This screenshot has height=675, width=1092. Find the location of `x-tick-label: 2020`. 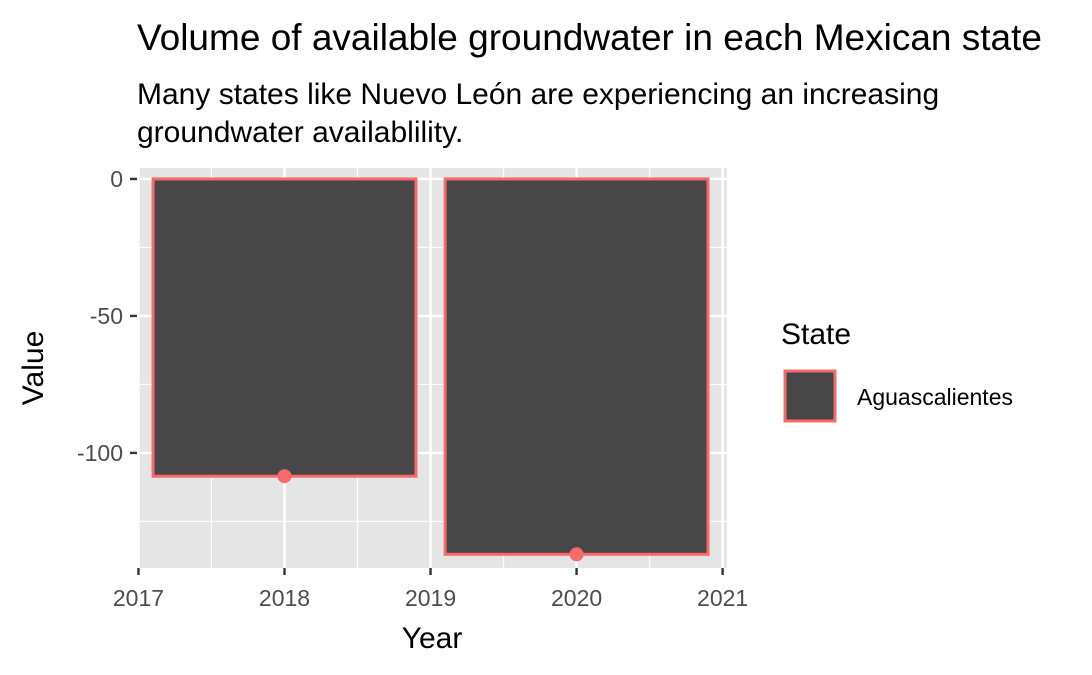

x-tick-label: 2020 is located at coordinates (576, 598).